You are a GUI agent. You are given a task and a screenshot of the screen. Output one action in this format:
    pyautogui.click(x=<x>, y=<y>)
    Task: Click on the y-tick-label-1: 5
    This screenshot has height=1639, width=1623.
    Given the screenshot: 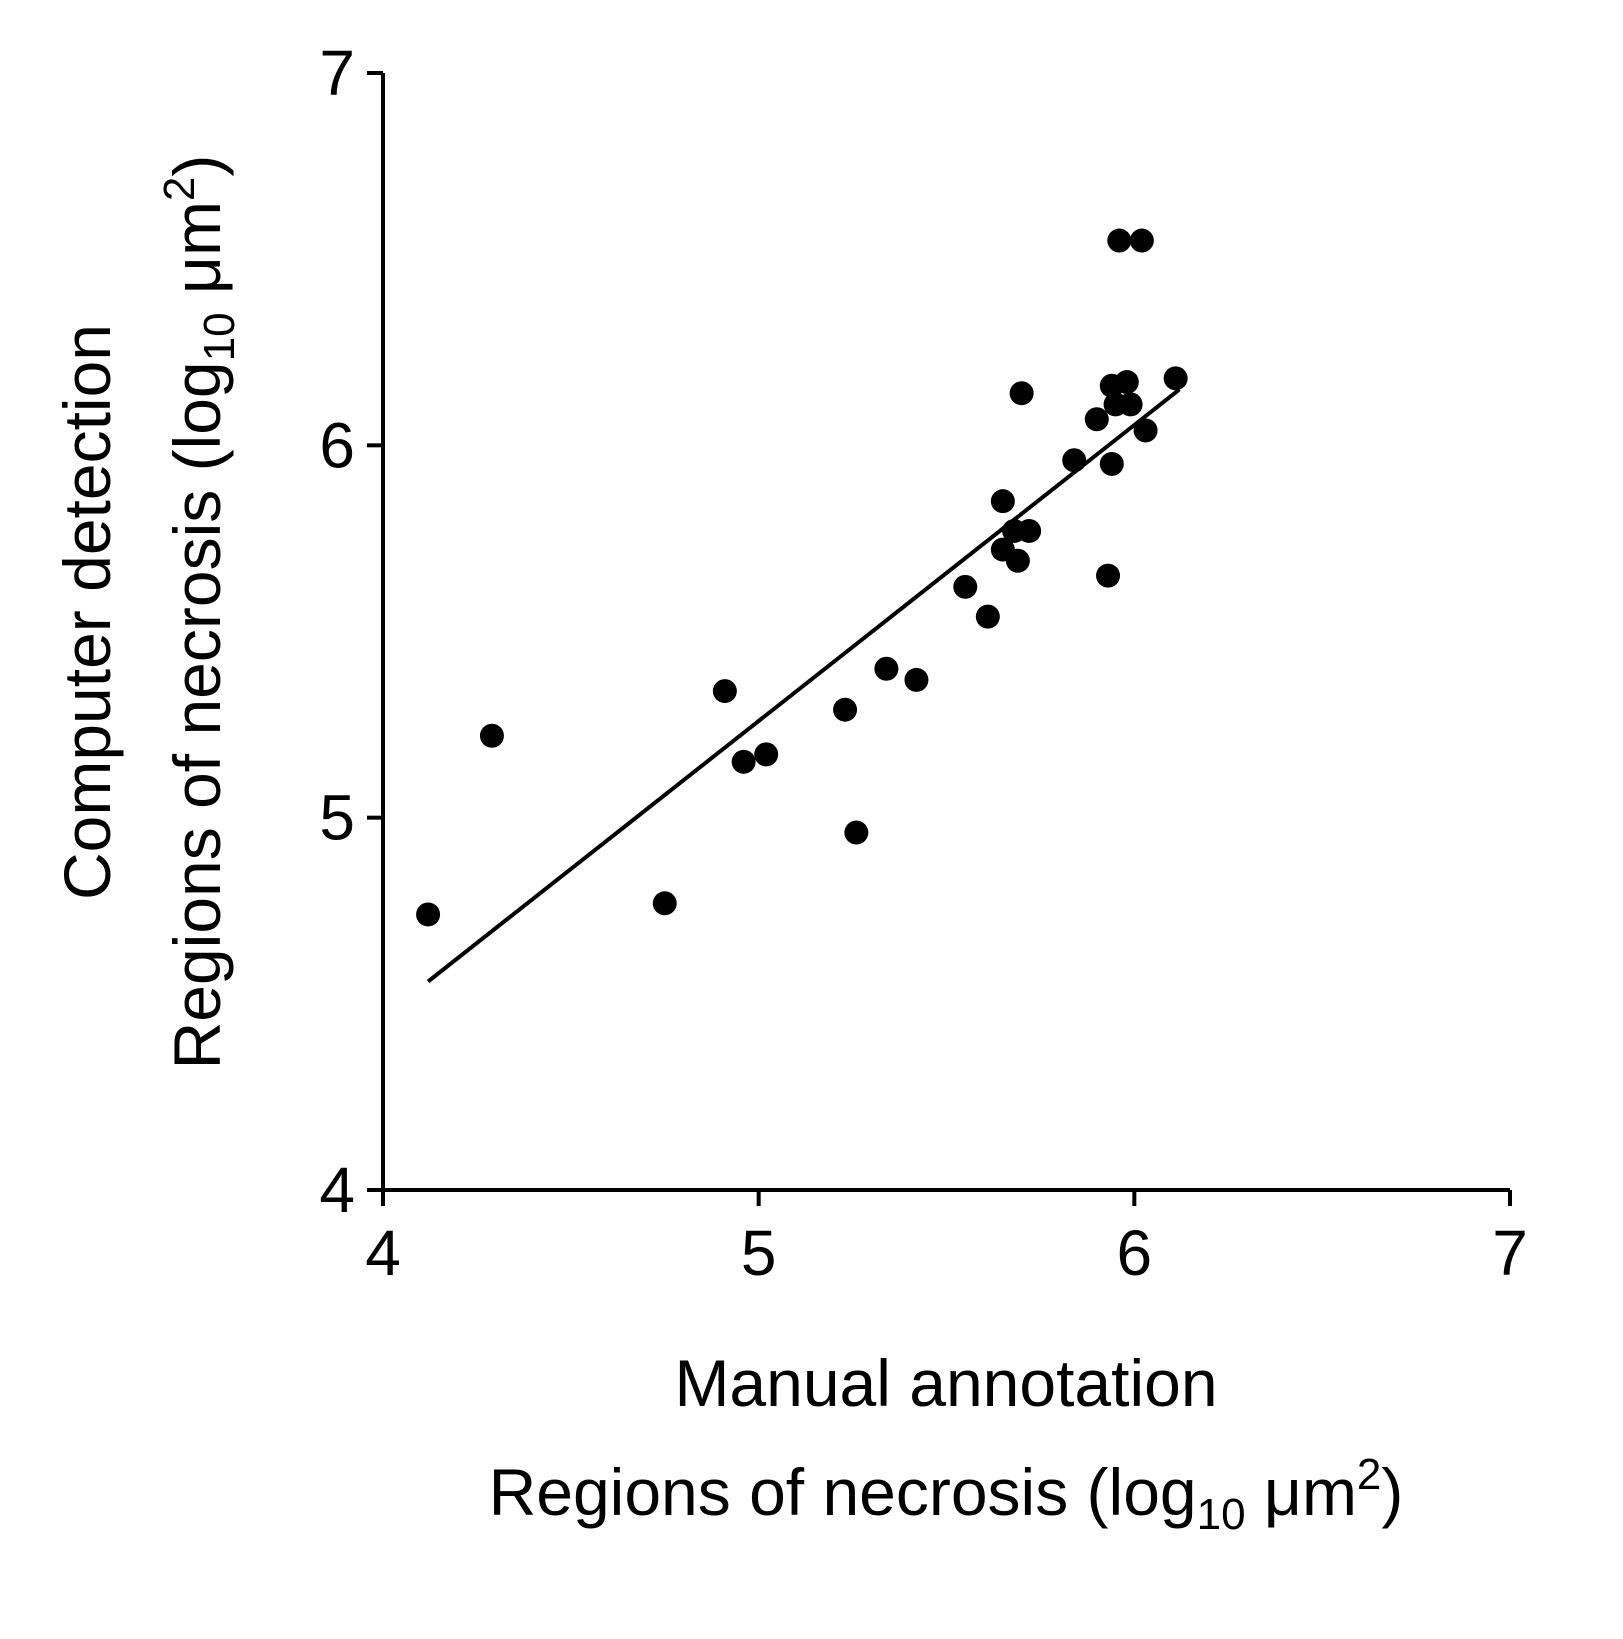 What is the action you would take?
    pyautogui.click(x=337, y=818)
    